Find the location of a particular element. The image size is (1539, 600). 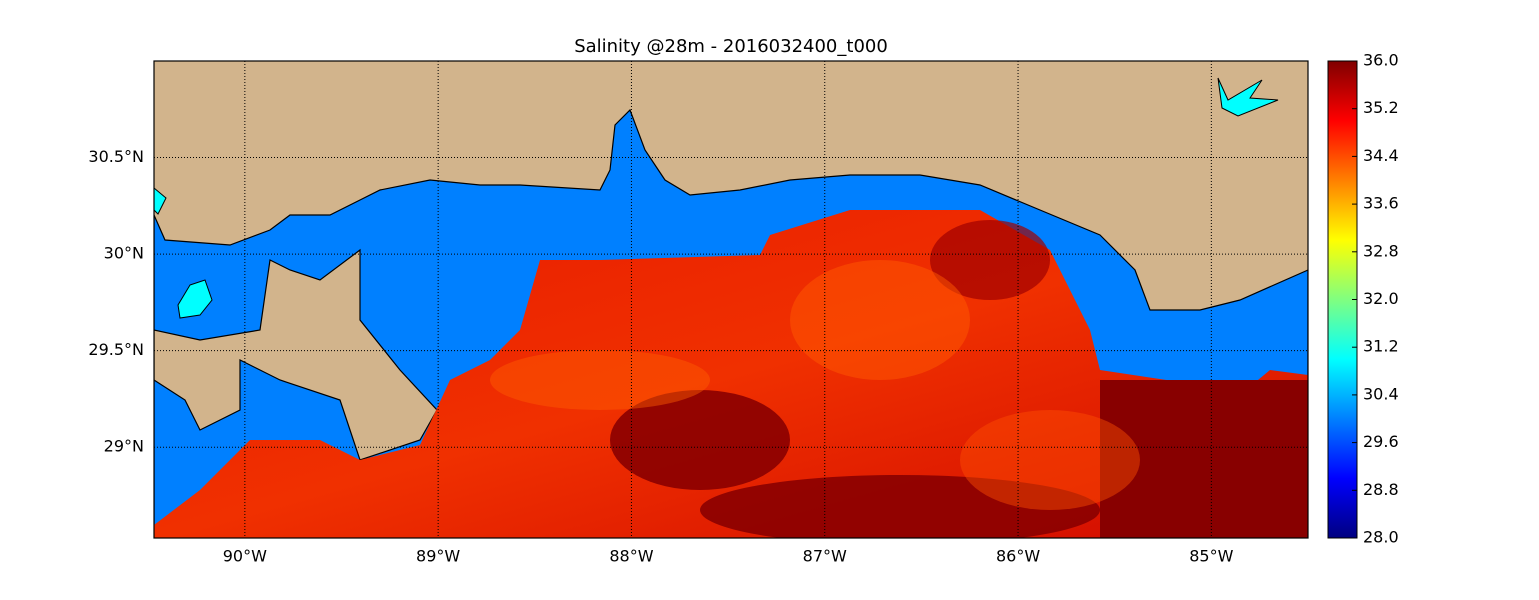

lat-tick-label: 30°N is located at coordinates (124, 253).